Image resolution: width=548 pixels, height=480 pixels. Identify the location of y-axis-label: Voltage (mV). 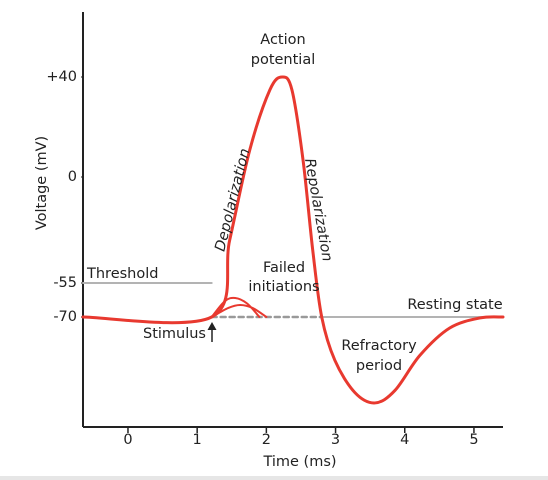
(42, 183).